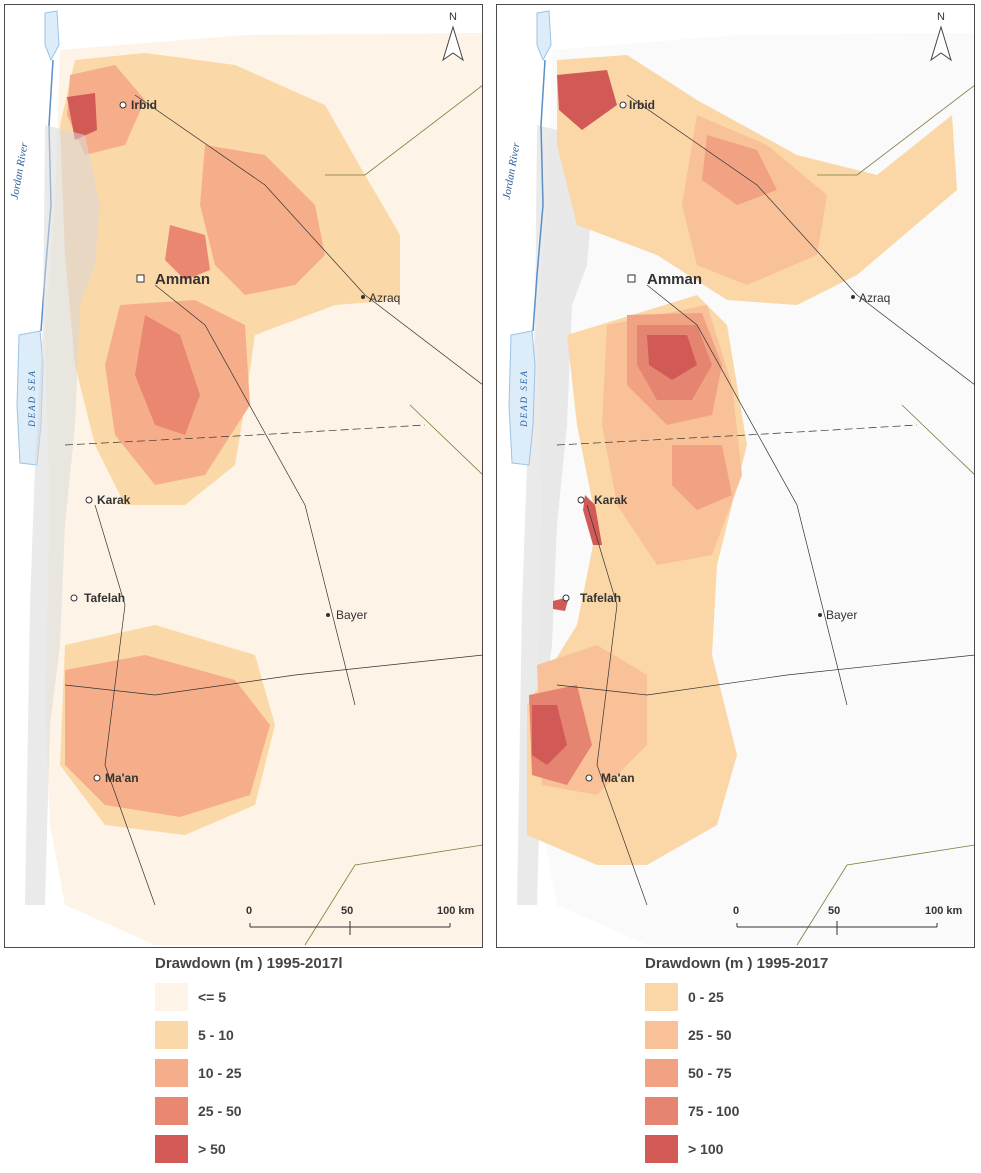  What do you see at coordinates (220, 1073) in the screenshot?
I see `legend-label: 10 - 25` at bounding box center [220, 1073].